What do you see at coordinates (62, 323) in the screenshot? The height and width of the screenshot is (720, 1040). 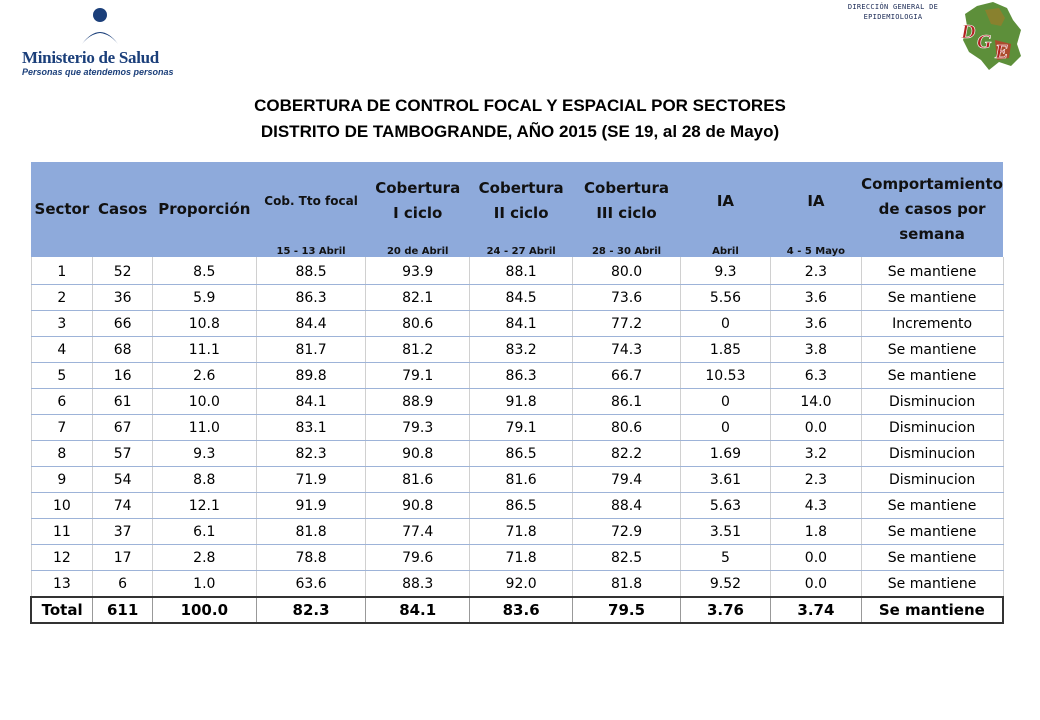 I see `cell-sector: 3` at bounding box center [62, 323].